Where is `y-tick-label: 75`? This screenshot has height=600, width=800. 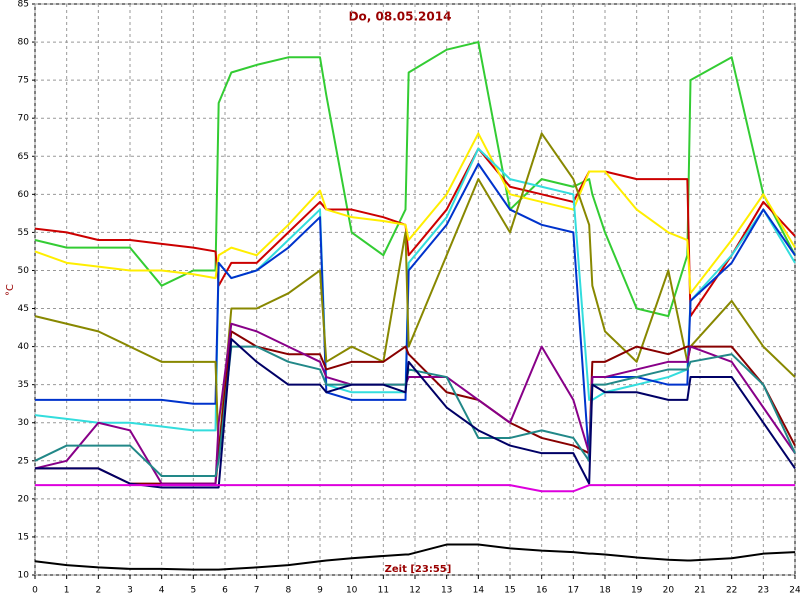 y-tick-label: 75 is located at coordinates (23, 81).